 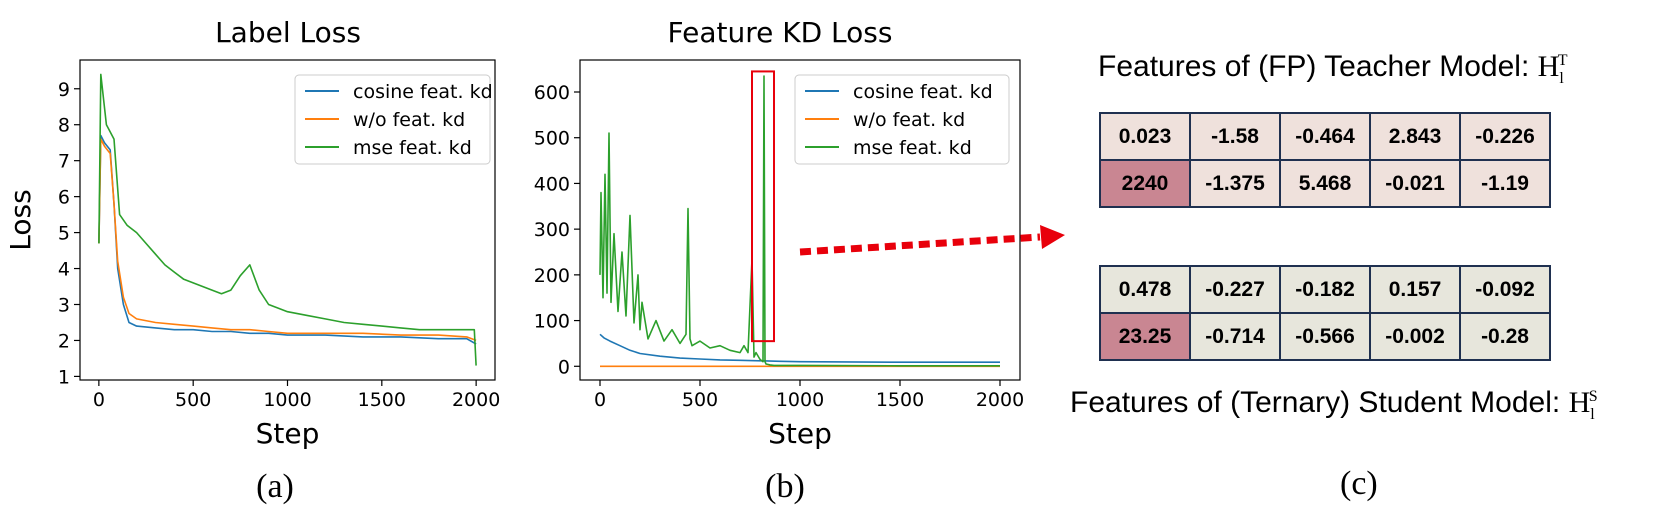 I want to click on table-row: 23.25 -0.714 -0.566 -0.002 -0.28, so click(x=1325, y=336).